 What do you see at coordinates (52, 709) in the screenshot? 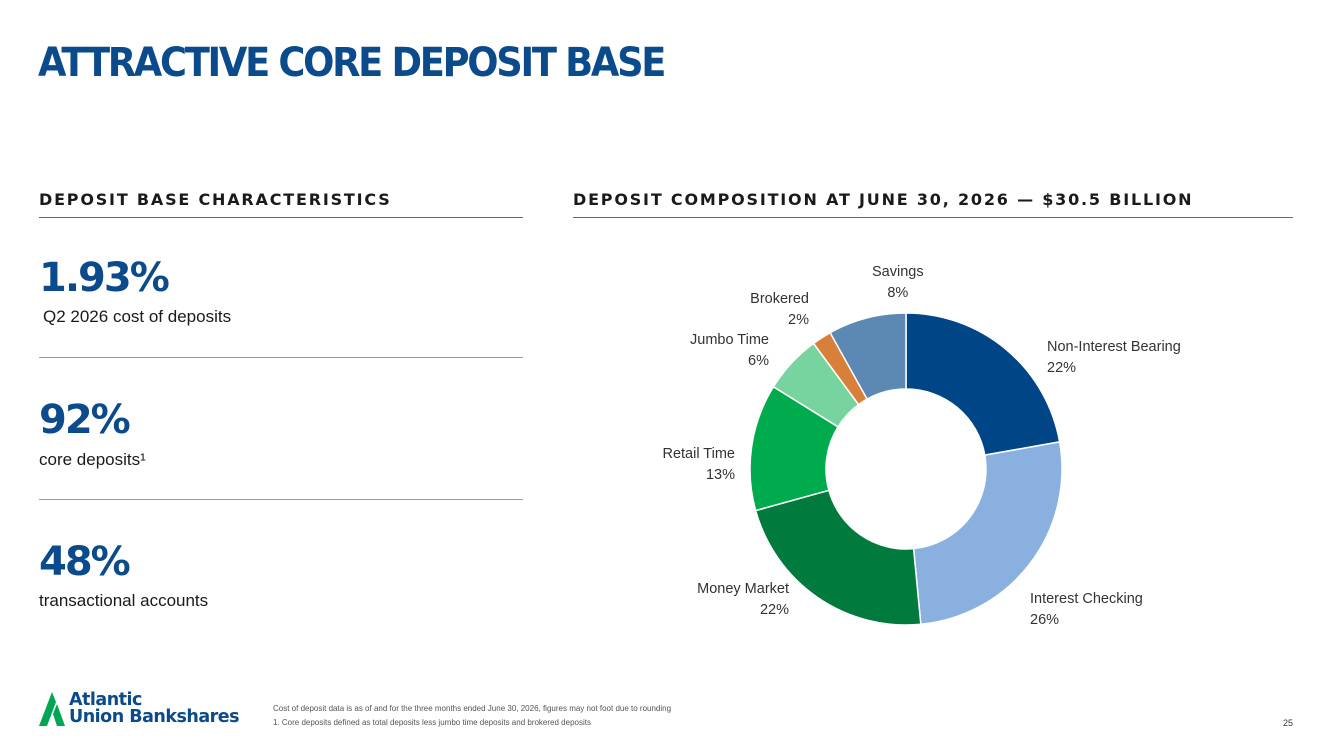
I see `logo-mark-icon` at bounding box center [52, 709].